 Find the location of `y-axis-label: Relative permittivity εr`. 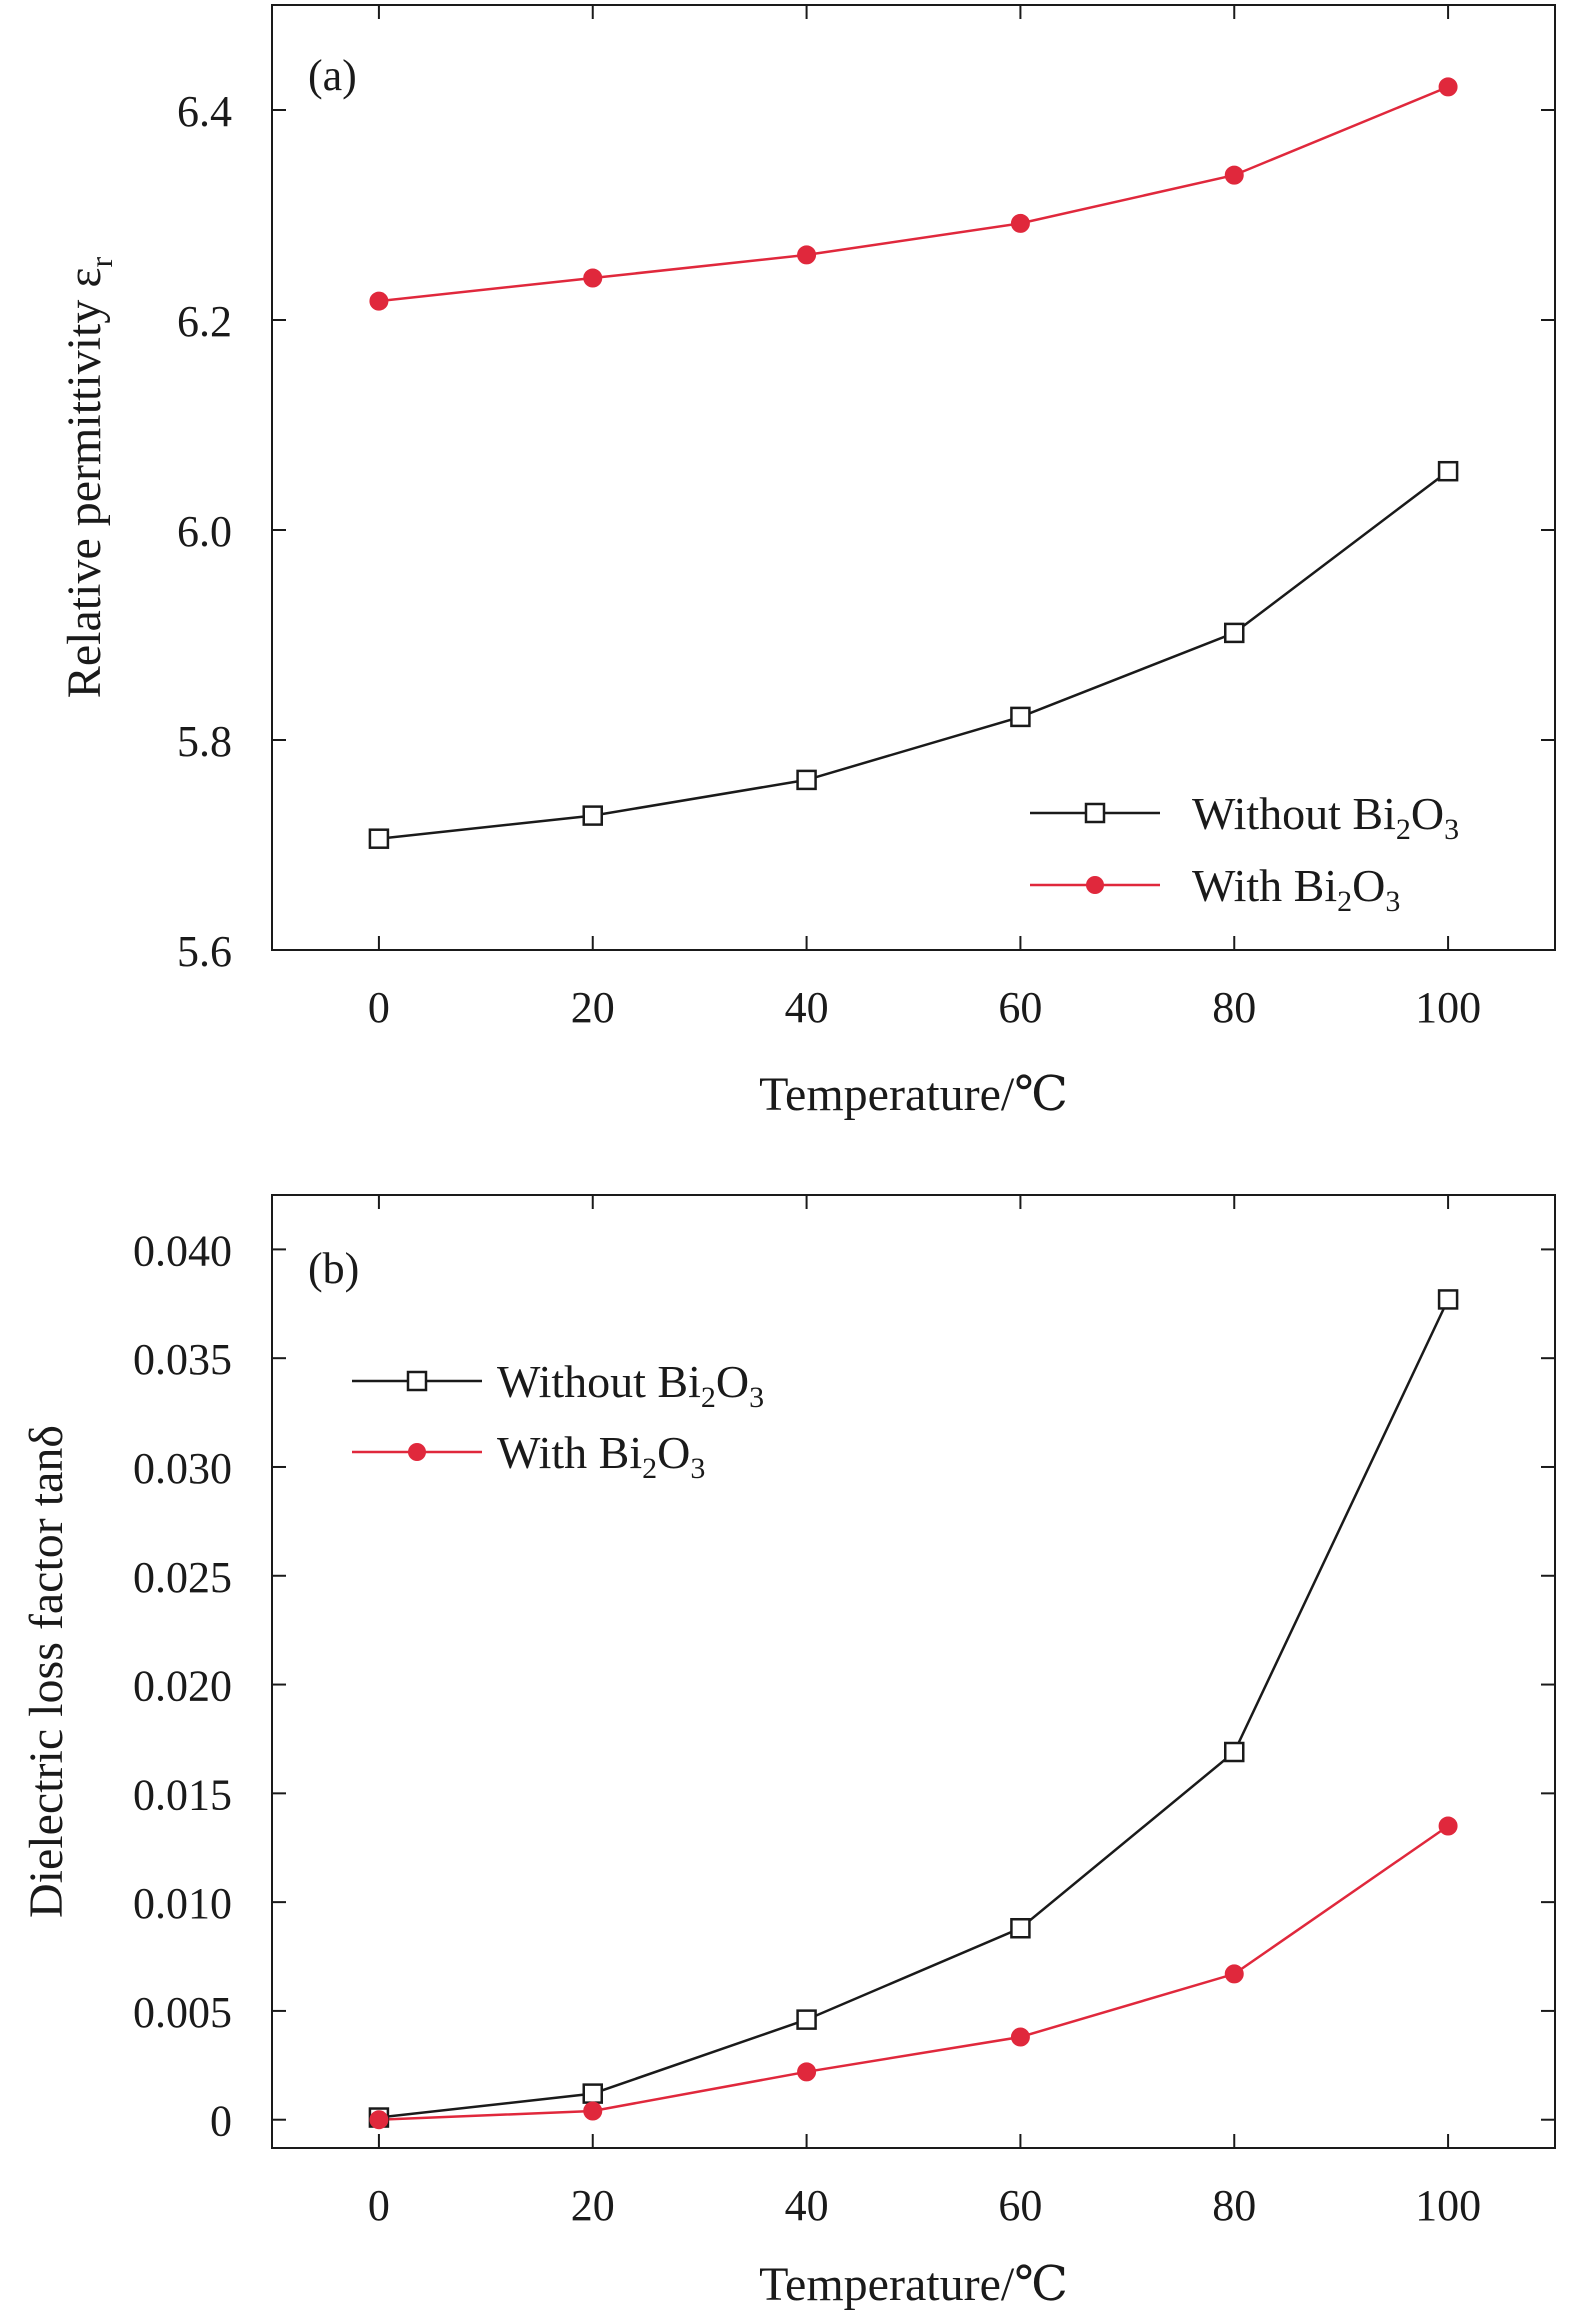

y-axis-label: Relative permittivity εr is located at coordinates (88, 477).